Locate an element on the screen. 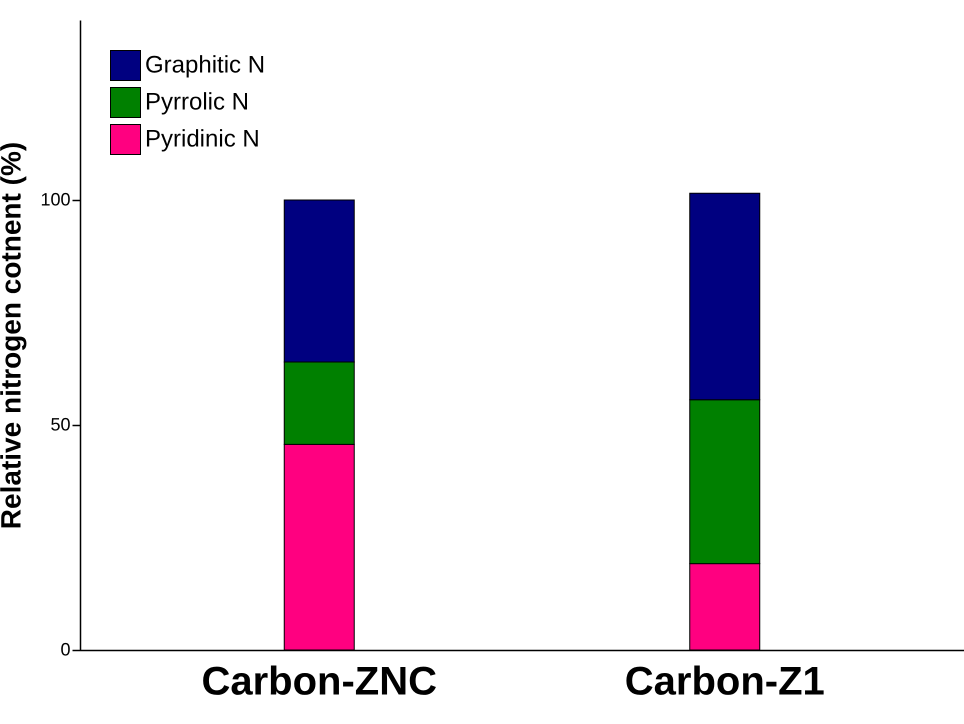  legend-label: Pyrrolic N is located at coordinates (197, 102).